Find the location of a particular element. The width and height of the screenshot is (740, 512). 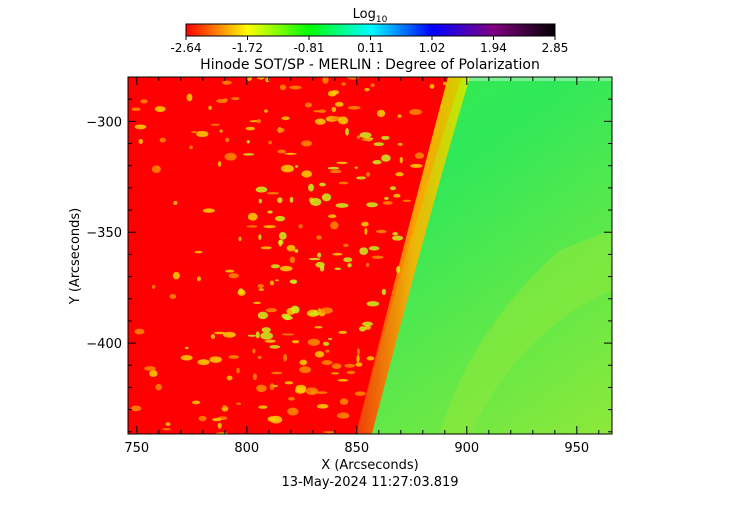

colorbar-tick-label: 1.02 is located at coordinates (432, 48).